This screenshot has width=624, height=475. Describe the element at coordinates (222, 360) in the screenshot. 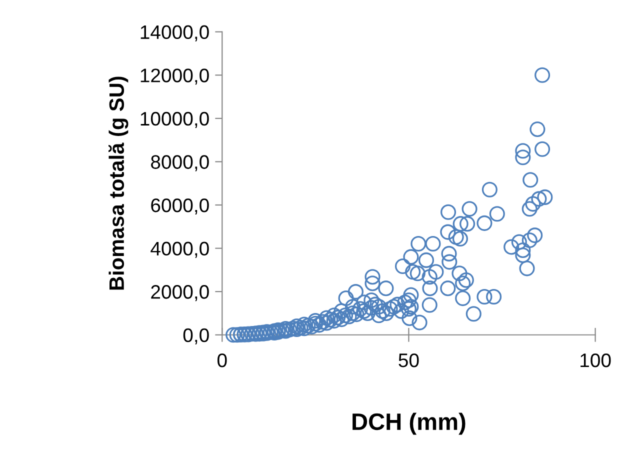

I see `x-tick-label: 0` at that location.